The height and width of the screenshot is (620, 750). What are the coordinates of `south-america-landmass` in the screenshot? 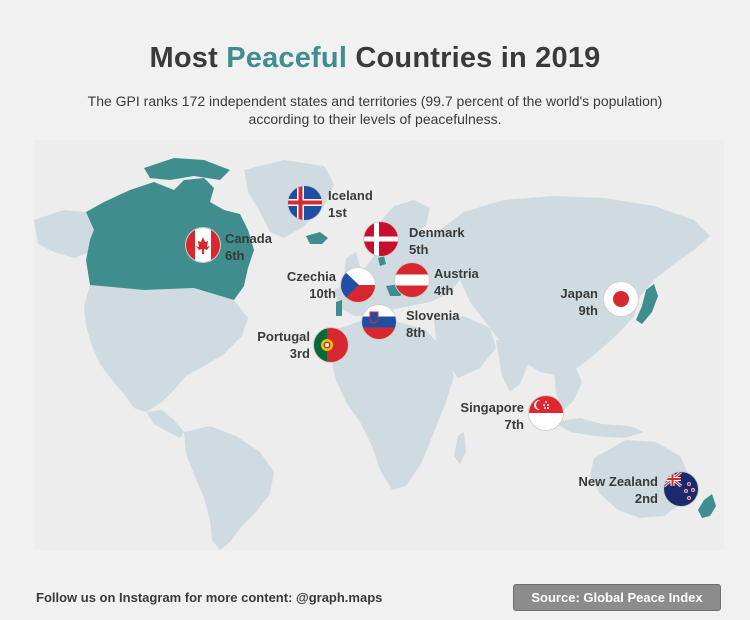 It's located at (229, 488).